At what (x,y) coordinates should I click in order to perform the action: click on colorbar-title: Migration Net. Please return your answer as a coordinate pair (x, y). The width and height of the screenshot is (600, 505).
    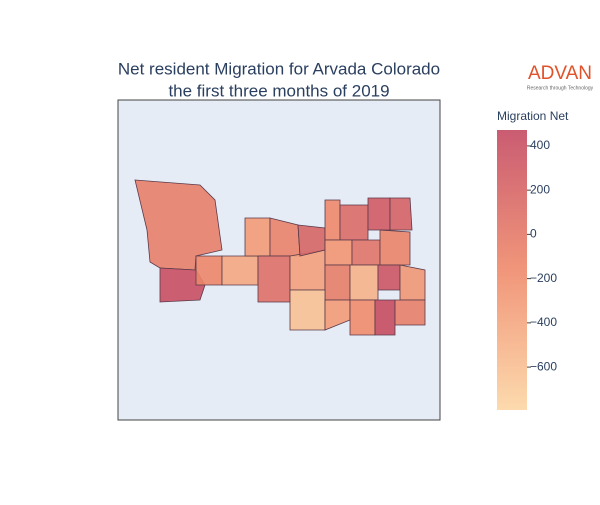
    Looking at the image, I should click on (533, 116).